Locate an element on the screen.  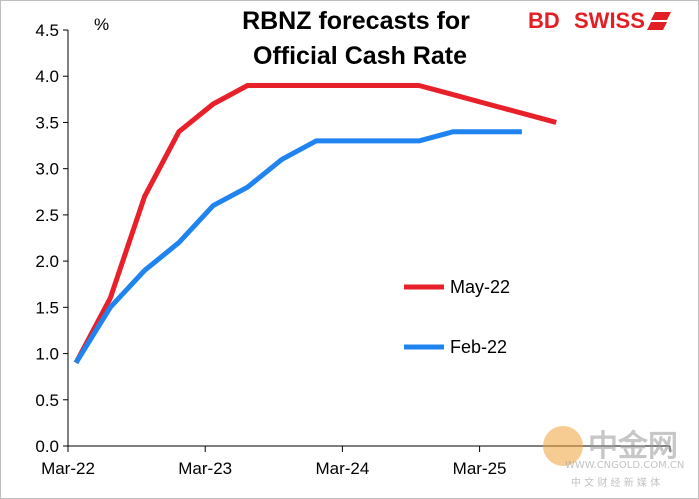
logo-text-bd: BD is located at coordinates (544, 20).